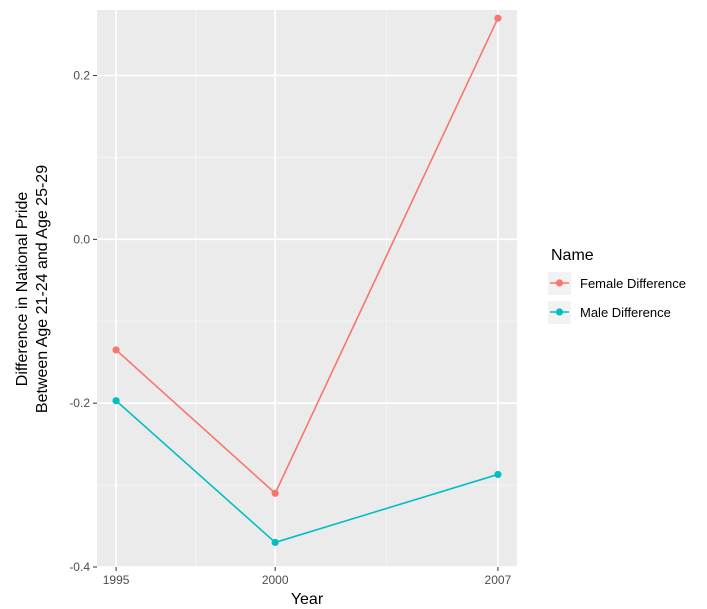  Describe the element at coordinates (498, 580) in the screenshot. I see `x-tick-label: 2007` at that location.